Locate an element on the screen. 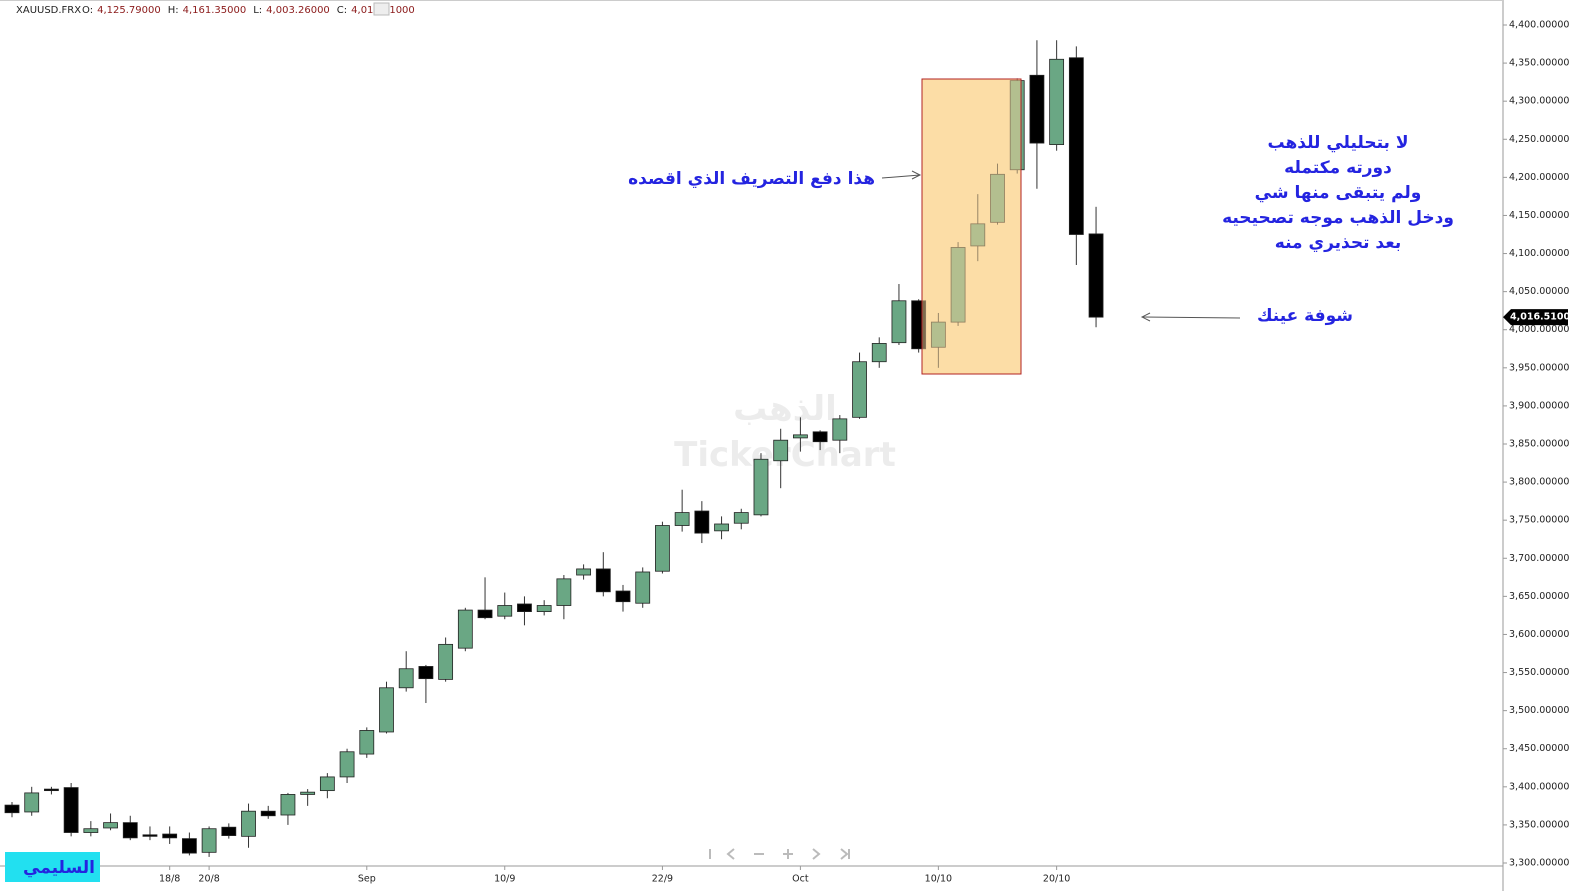  arrow-head is located at coordinates (916, 175).